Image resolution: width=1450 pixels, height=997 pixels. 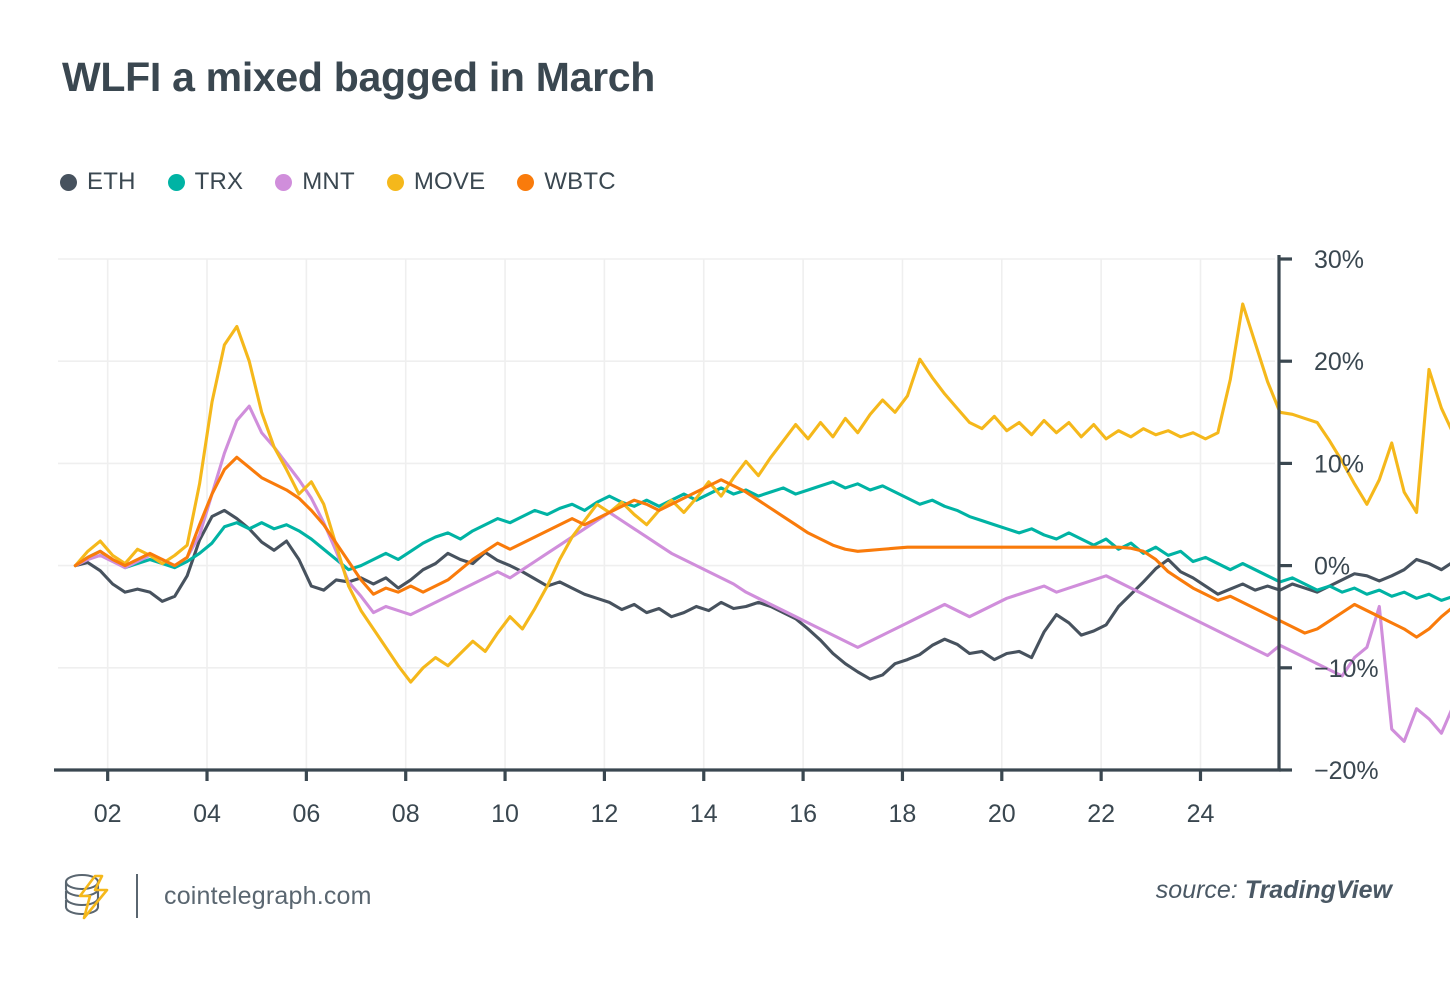 What do you see at coordinates (1339, 362) in the screenshot?
I see `y-tick-label: 20%` at bounding box center [1339, 362].